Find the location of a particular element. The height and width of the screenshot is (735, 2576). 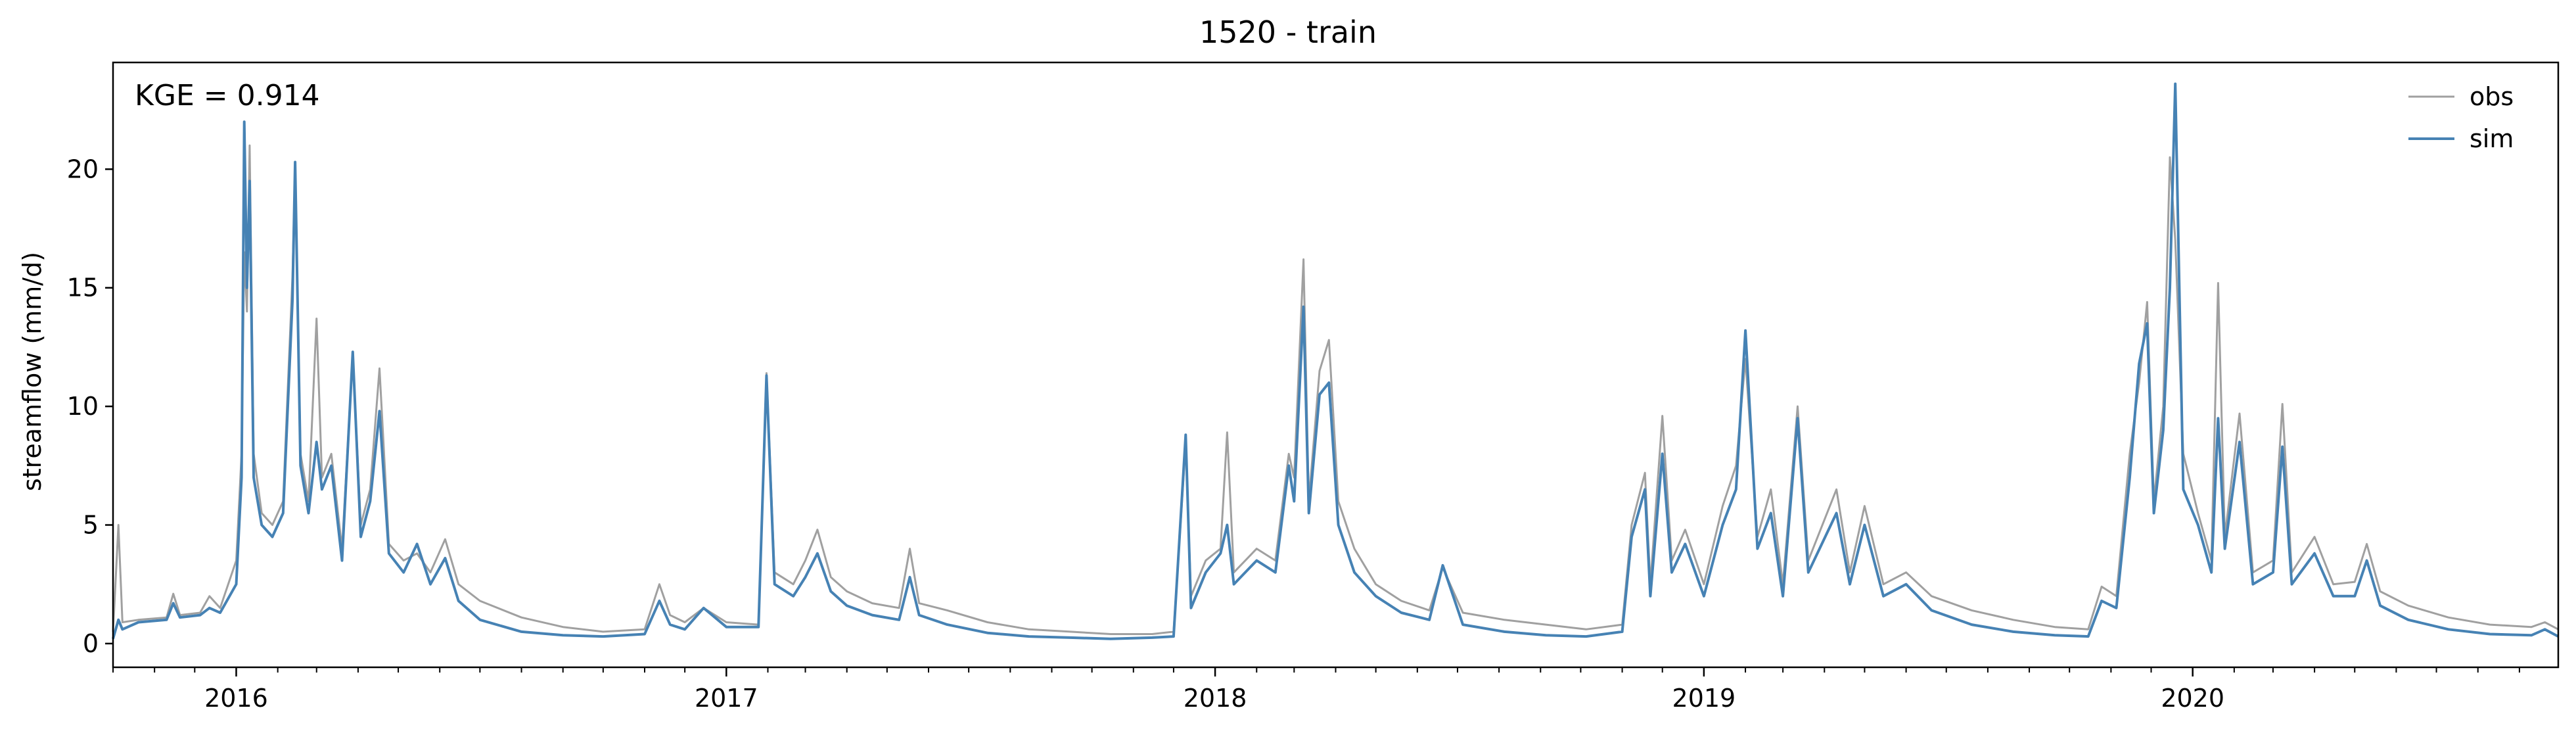

x-tick-label: 2017 is located at coordinates (727, 698).